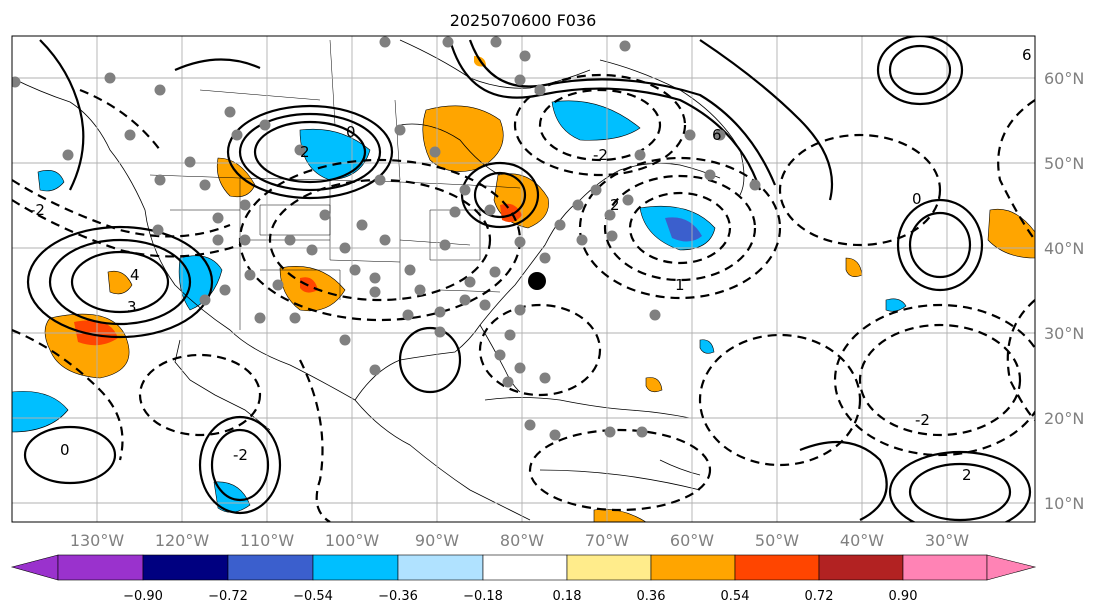 Image resolution: width=1105 pixels, height=615 pixels. What do you see at coordinates (1064, 503) in the screenshot?
I see `lat-label: 10°N` at bounding box center [1064, 503].